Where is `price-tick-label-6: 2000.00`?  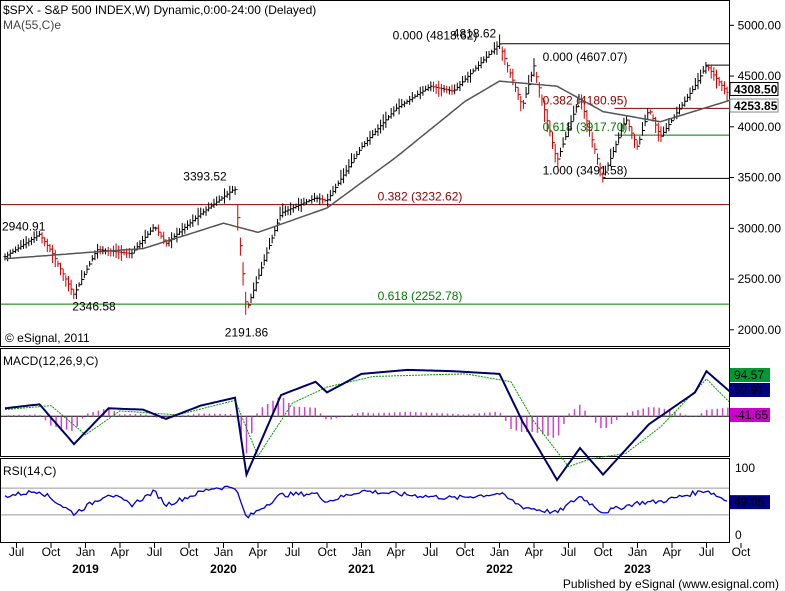 price-tick-label-6: 2000.00 is located at coordinates (760, 330).